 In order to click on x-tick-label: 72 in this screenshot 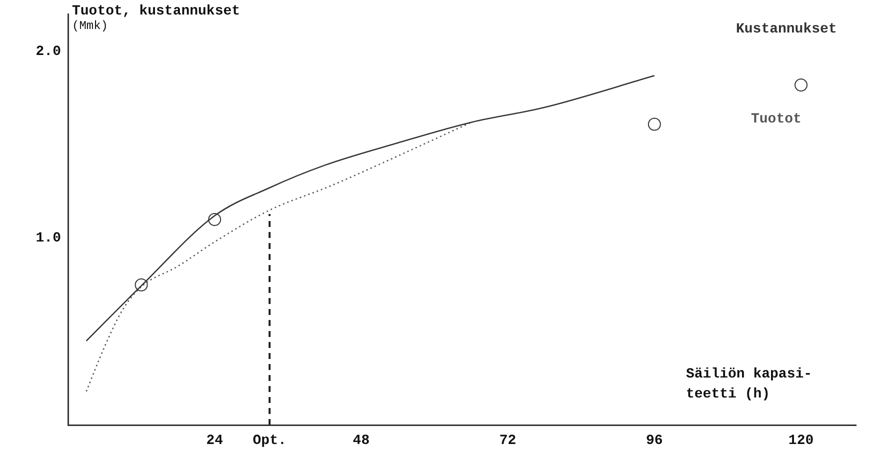, I will do `click(507, 440)`.